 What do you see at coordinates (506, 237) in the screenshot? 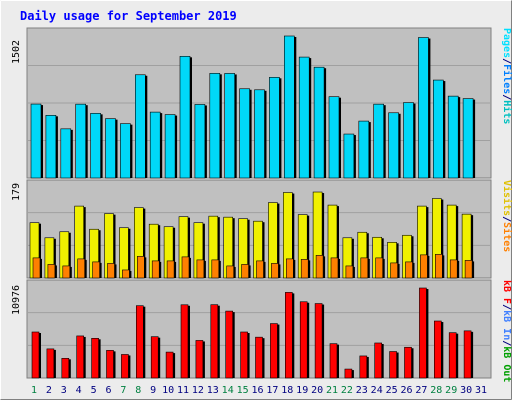
I see `legend-sites: Sites` at bounding box center [506, 237].